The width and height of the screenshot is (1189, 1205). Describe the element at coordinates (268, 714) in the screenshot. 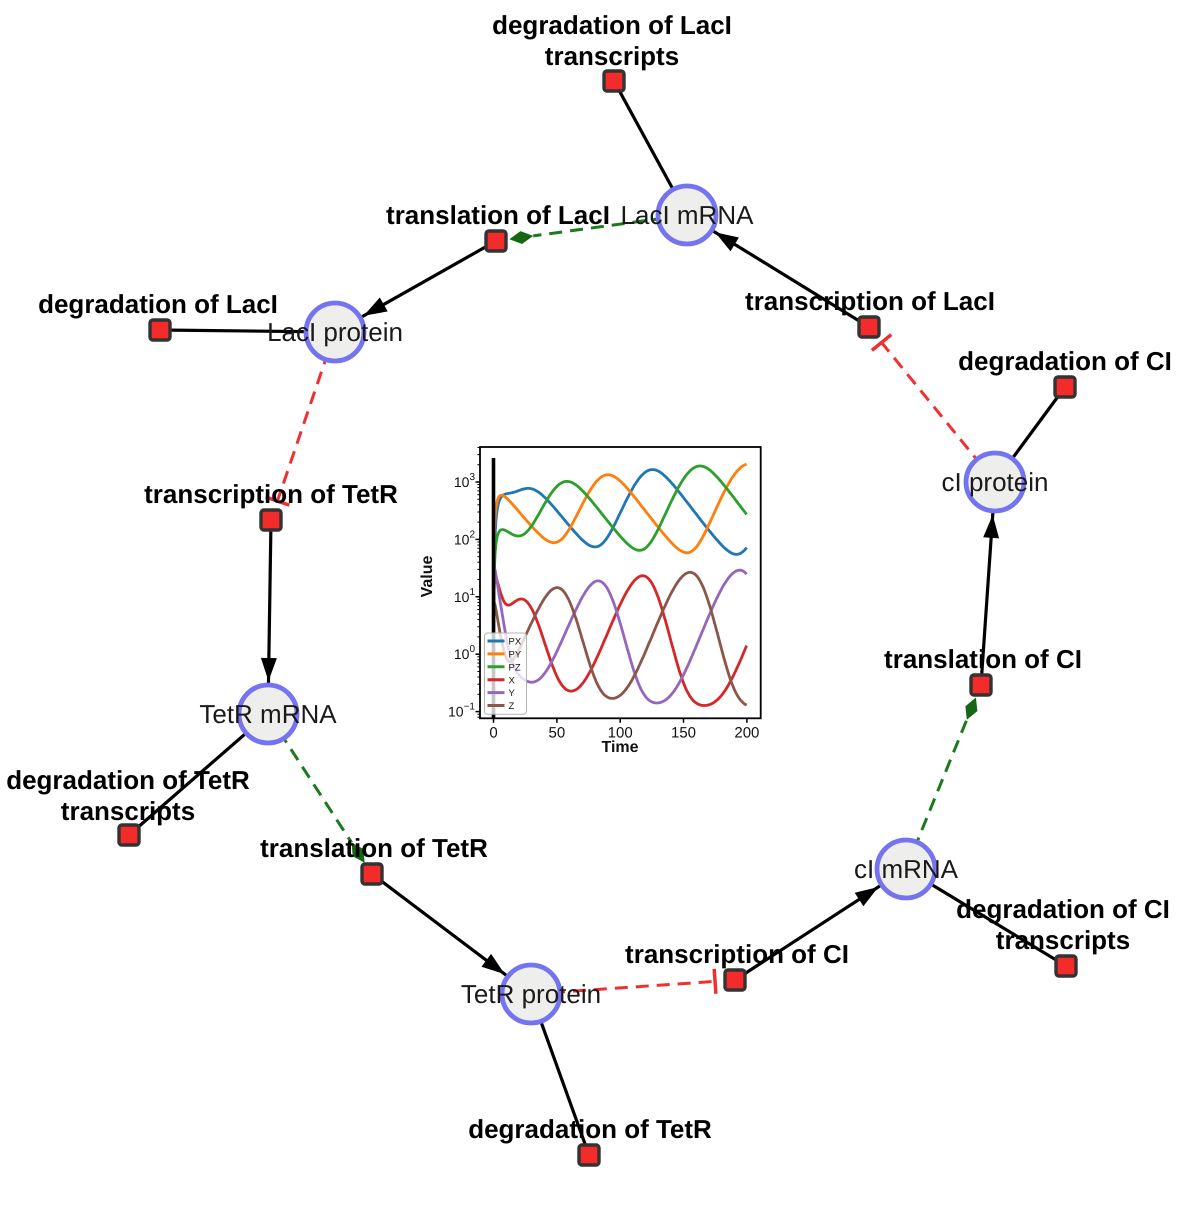

I see `svg-text: TetR mRNA` at that location.